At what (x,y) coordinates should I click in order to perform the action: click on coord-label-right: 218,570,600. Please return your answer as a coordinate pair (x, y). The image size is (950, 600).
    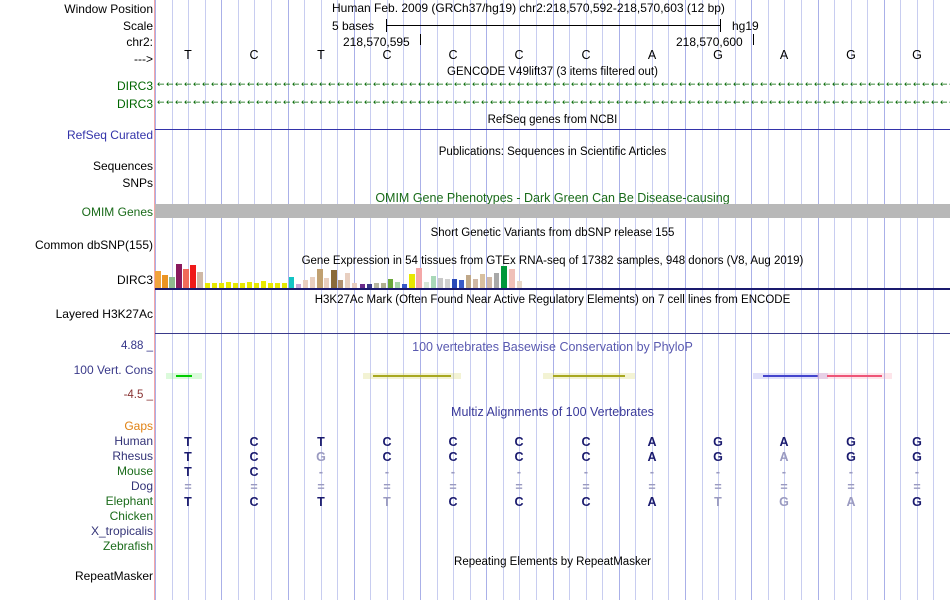
    Looking at the image, I should click on (709, 42).